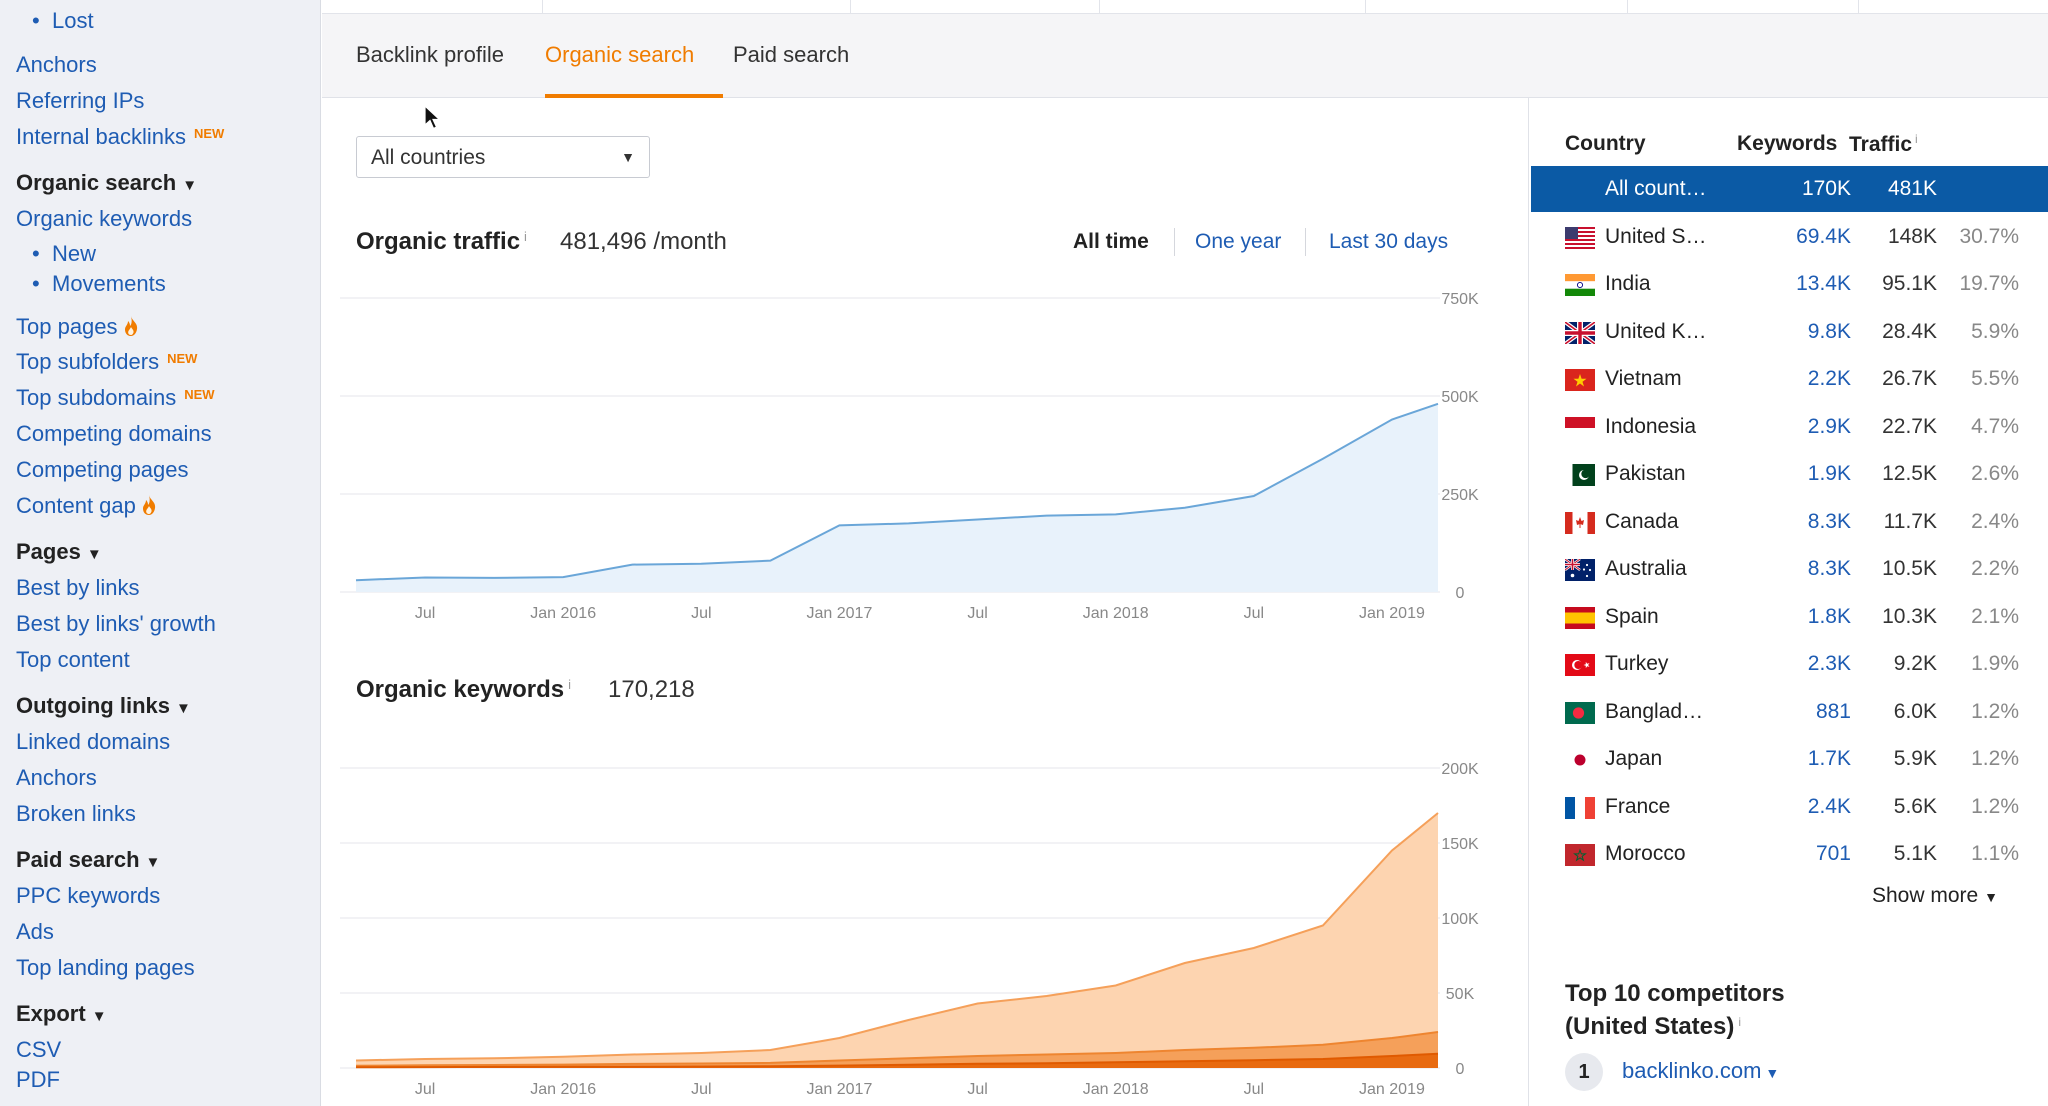 The width and height of the screenshot is (2048, 1106). What do you see at coordinates (1789, 332) in the screenshot?
I see `country-row: United K… 9.8K 28.4K 5.9%` at bounding box center [1789, 332].